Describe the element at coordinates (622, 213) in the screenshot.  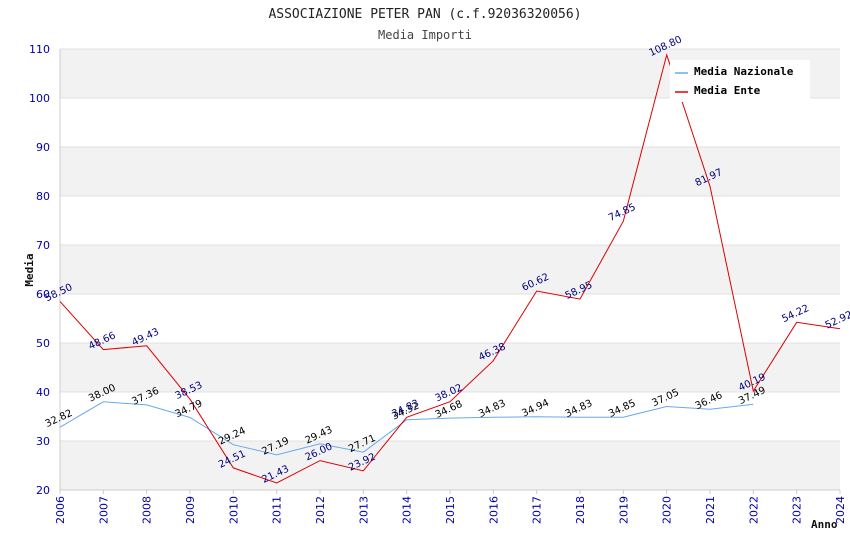
I see `data-label-ente: 74.85` at that location.